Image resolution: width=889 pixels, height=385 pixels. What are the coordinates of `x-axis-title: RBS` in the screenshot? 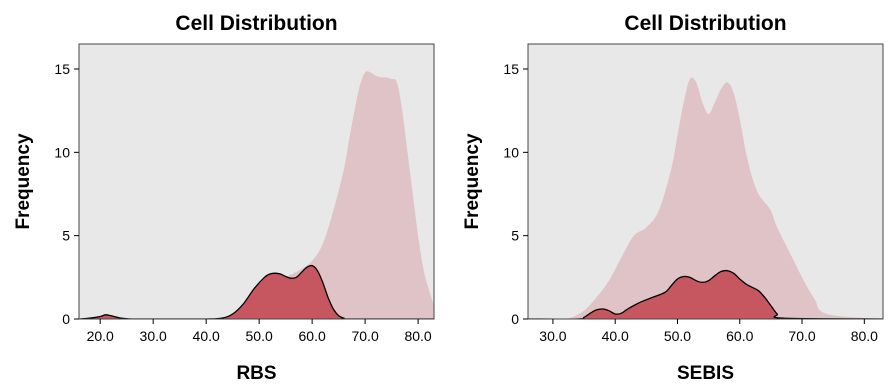 It's located at (256, 373).